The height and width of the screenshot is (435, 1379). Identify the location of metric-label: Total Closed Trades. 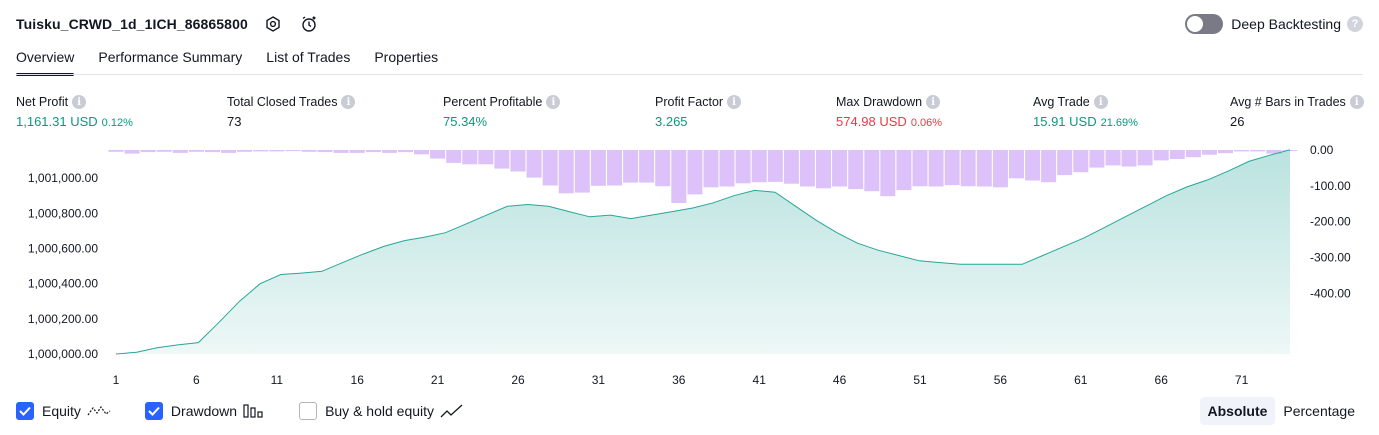
(282, 102).